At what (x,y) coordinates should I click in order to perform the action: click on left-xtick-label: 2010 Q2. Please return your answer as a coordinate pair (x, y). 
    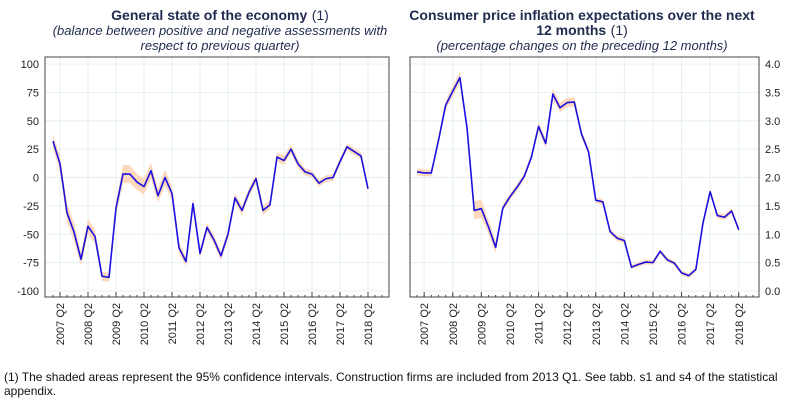
    Looking at the image, I should click on (145, 324).